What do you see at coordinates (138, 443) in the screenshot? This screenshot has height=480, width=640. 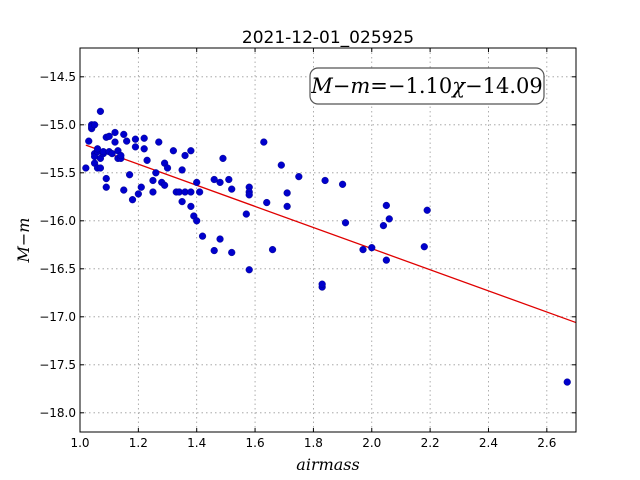 I see `x-tick-label: 1.2` at bounding box center [138, 443].